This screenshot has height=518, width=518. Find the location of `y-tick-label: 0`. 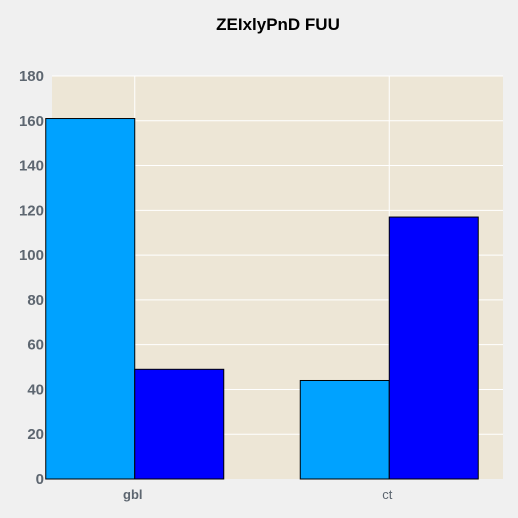

y-tick-label: 0 is located at coordinates (40, 479).